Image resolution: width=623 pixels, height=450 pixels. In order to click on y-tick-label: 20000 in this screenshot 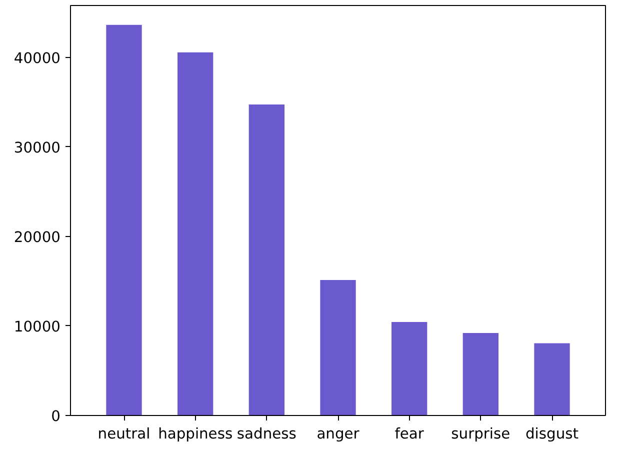, I will do `click(37, 237)`.